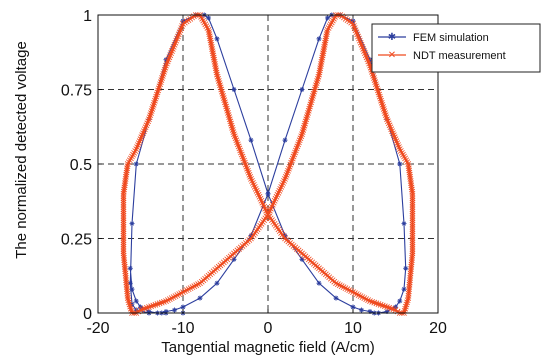  What do you see at coordinates (97, 328) in the screenshot?
I see `x-tick-label: -20` at bounding box center [97, 328].